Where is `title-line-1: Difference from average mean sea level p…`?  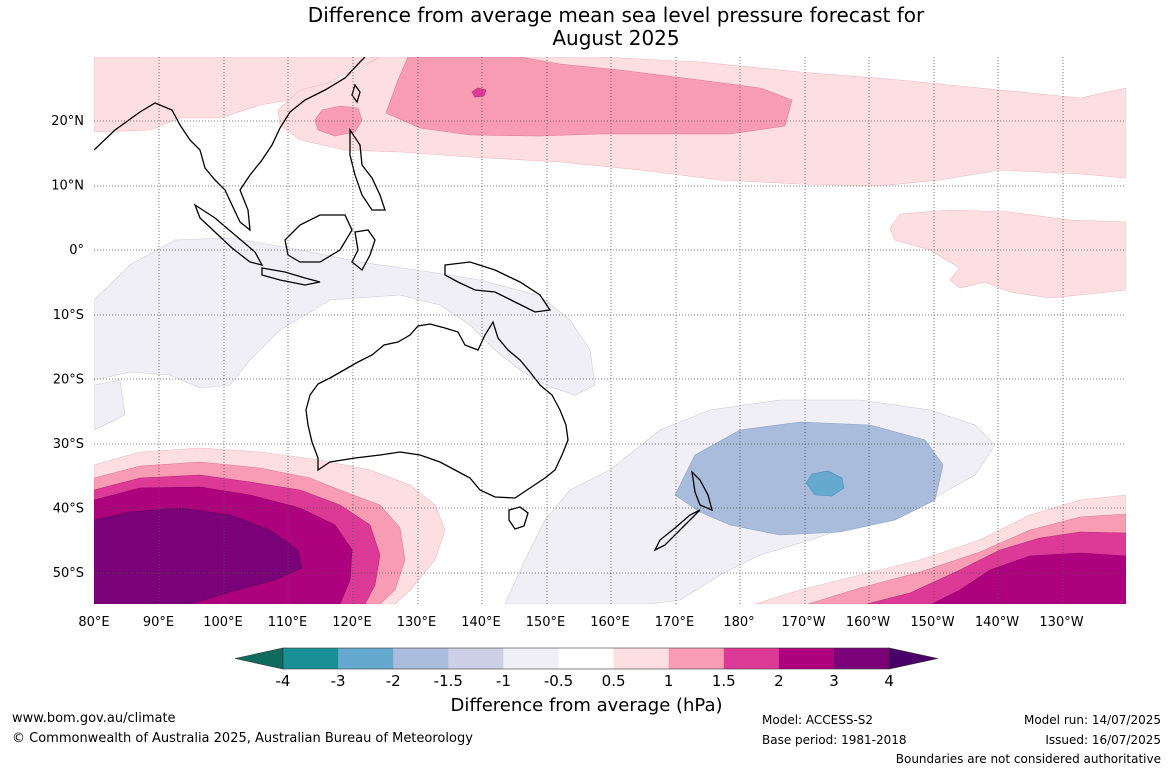 title-line-1: Difference from average mean sea level p… is located at coordinates (616, 15).